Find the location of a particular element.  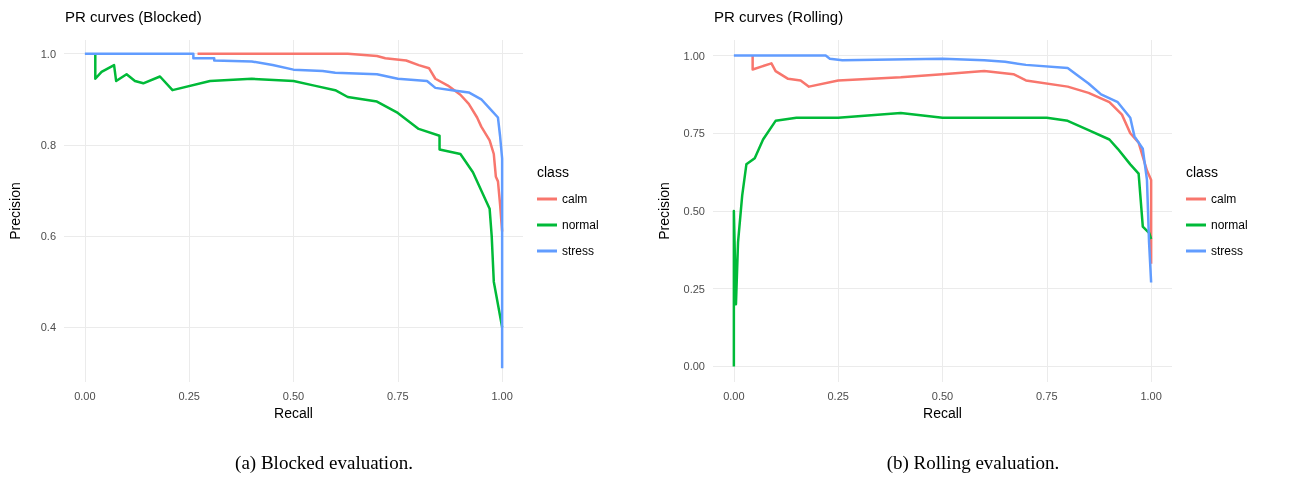

text: (b) Rolling evaluation. is located at coordinates (973, 463).